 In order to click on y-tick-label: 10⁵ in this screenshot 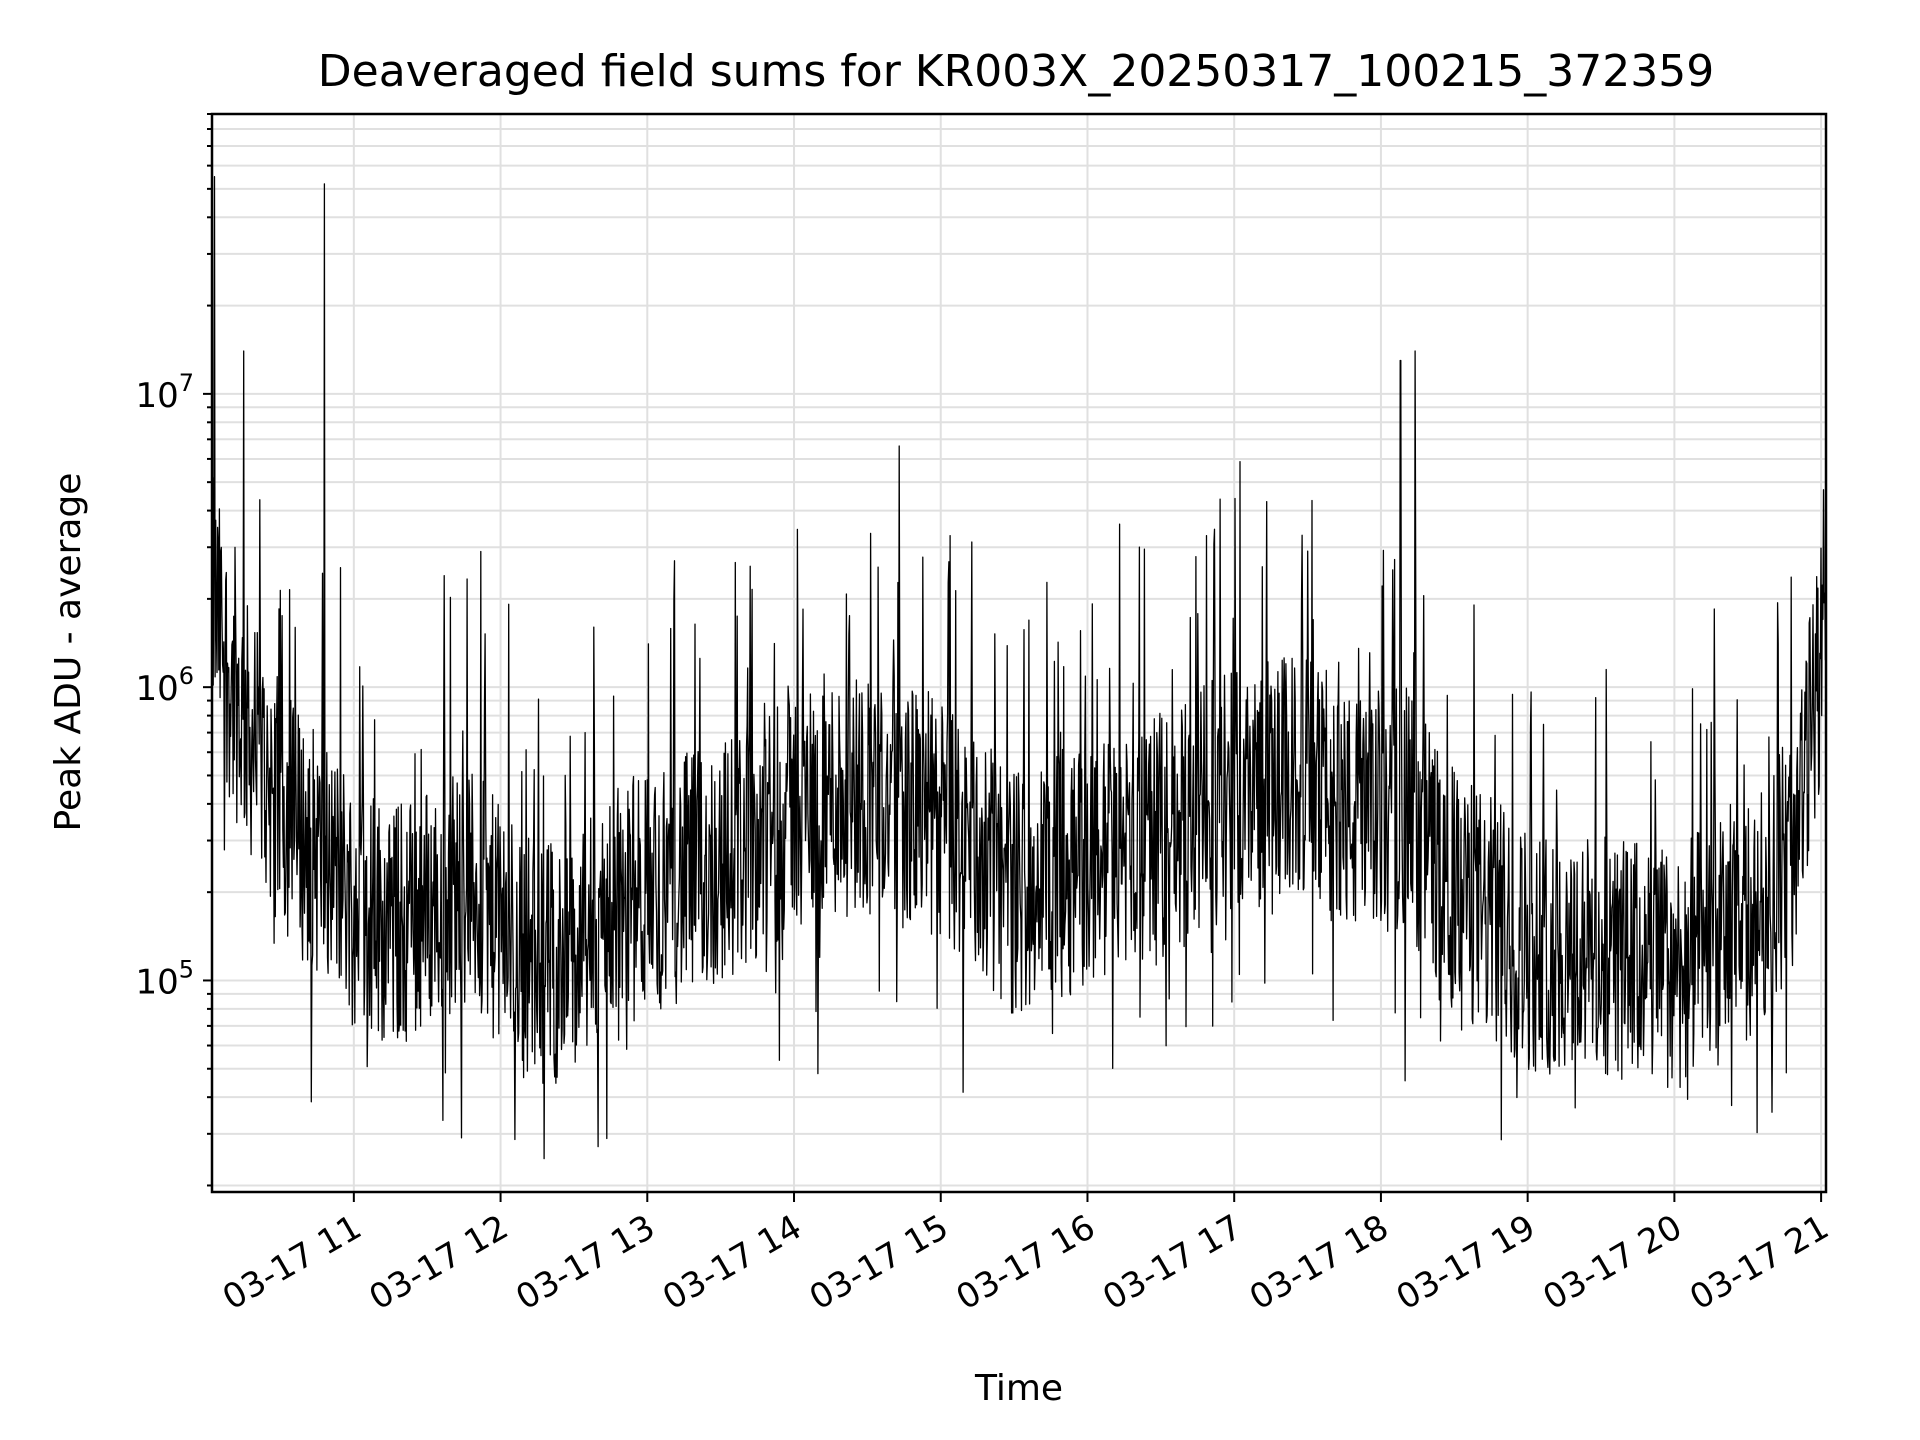, I will do `click(164, 978)`.